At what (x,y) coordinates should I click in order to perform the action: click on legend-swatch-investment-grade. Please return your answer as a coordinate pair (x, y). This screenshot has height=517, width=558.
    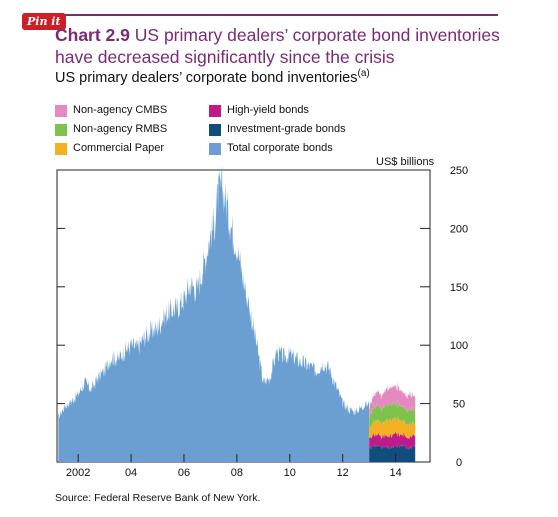
    Looking at the image, I should click on (215, 130).